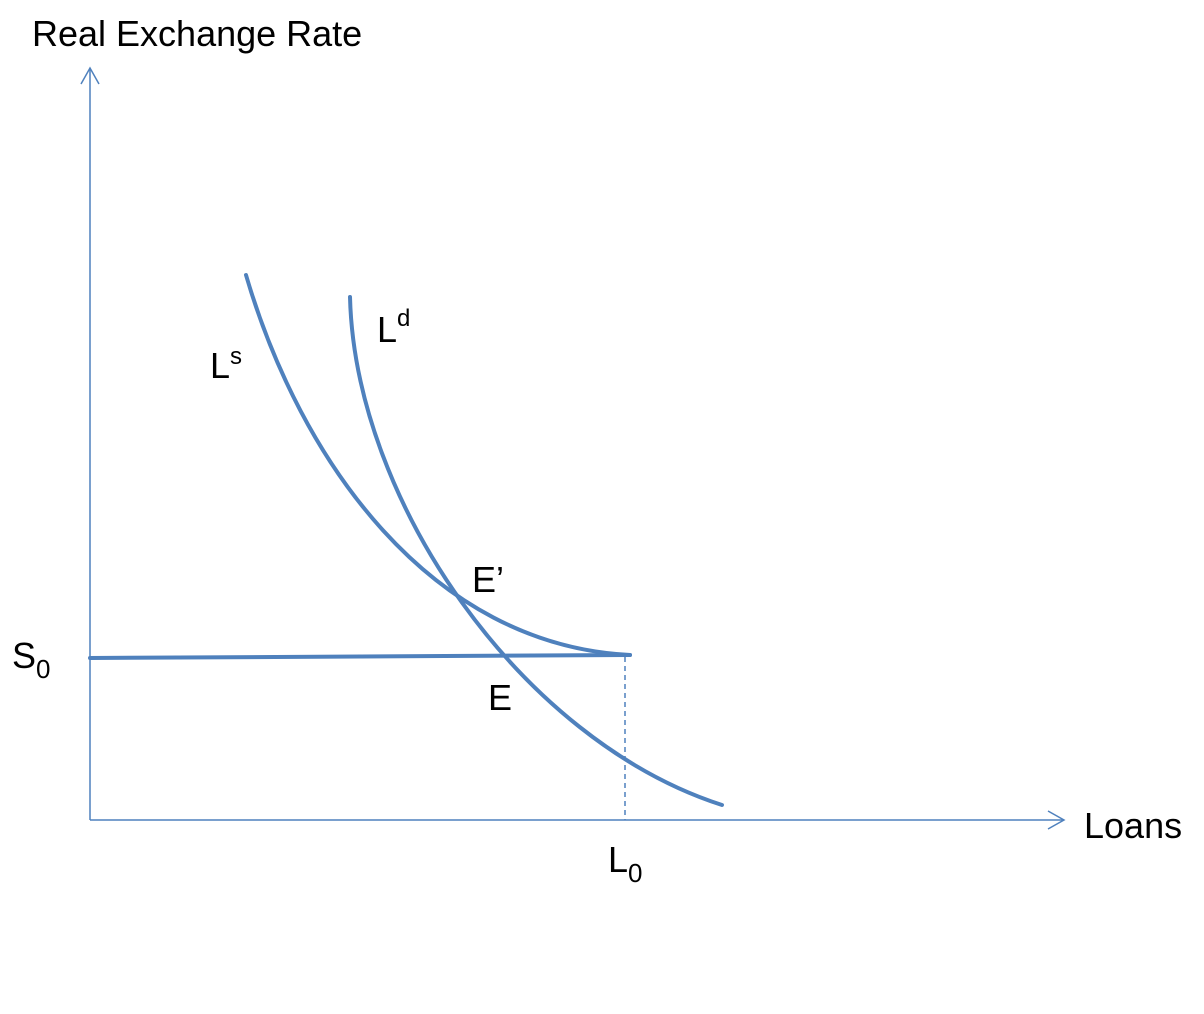  Describe the element at coordinates (360, 656) in the screenshot. I see `s0-horizontal-line` at that location.